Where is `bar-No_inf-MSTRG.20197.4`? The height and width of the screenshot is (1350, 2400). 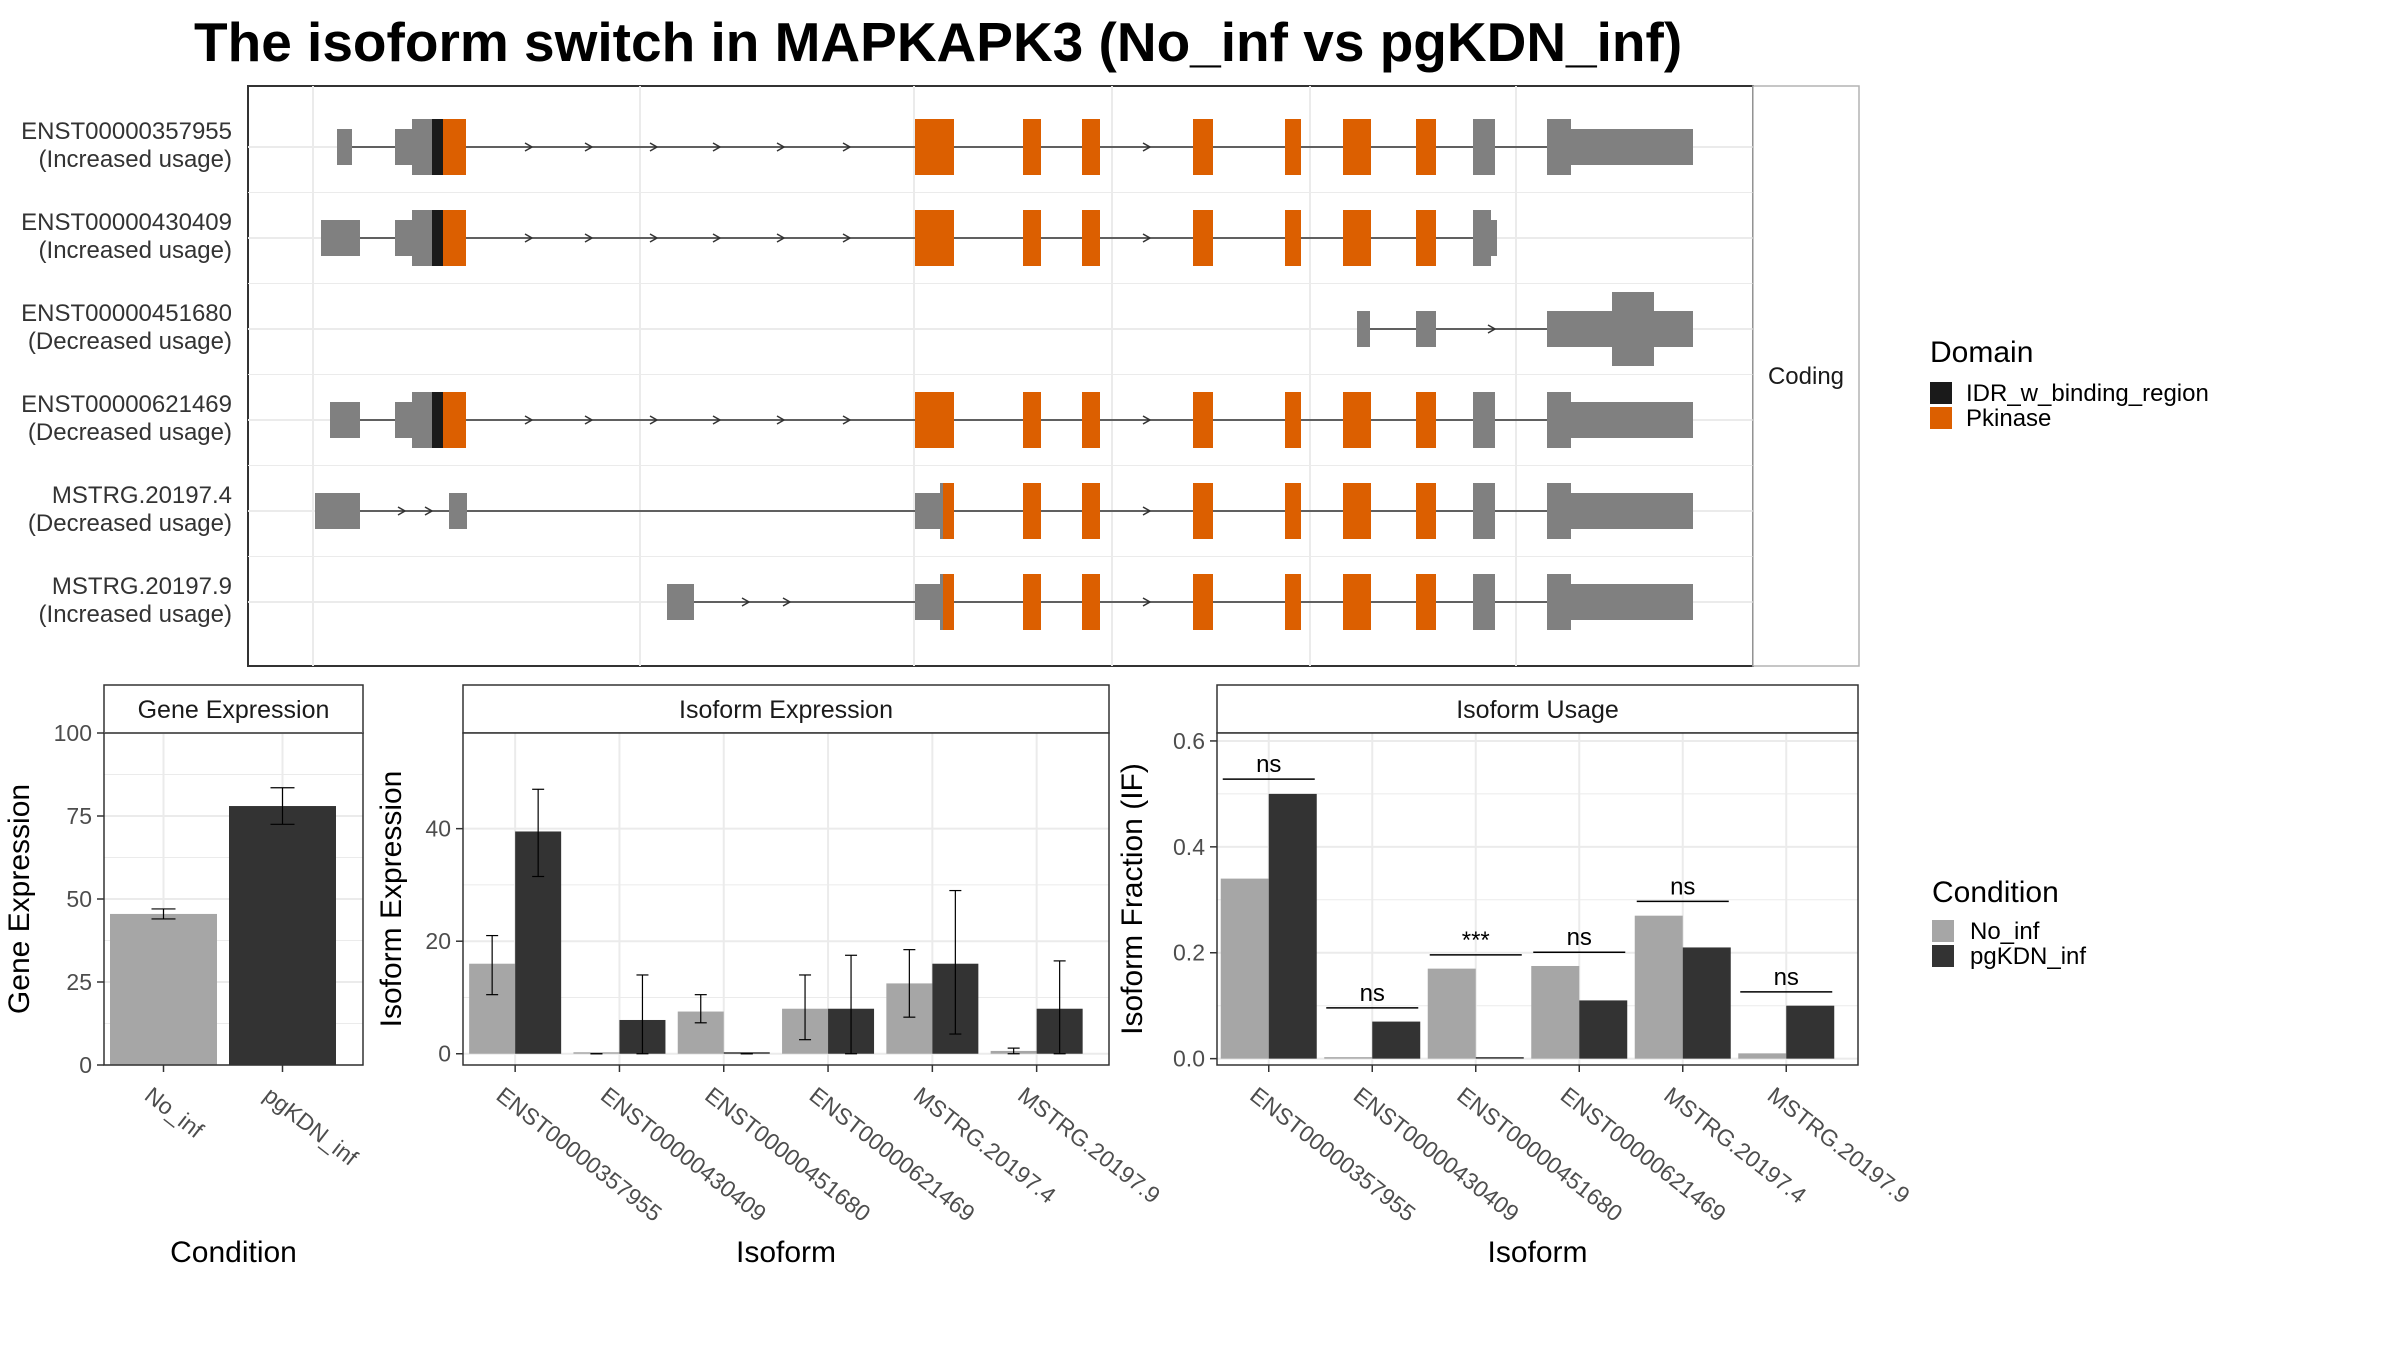 bar-No_inf-MSTRG.20197.4 is located at coordinates (1658, 987).